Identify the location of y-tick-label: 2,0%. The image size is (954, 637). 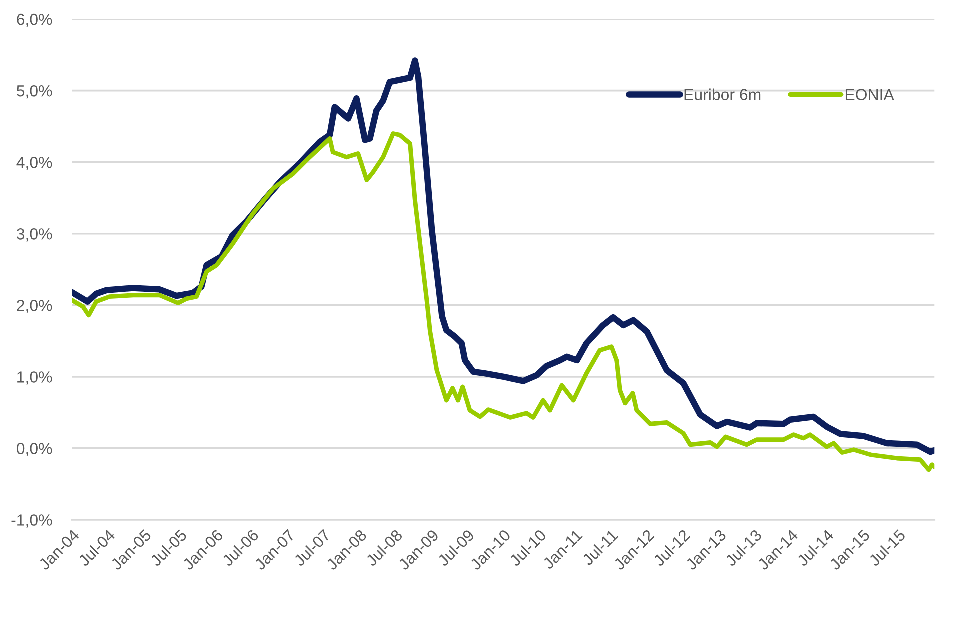
(34, 307).